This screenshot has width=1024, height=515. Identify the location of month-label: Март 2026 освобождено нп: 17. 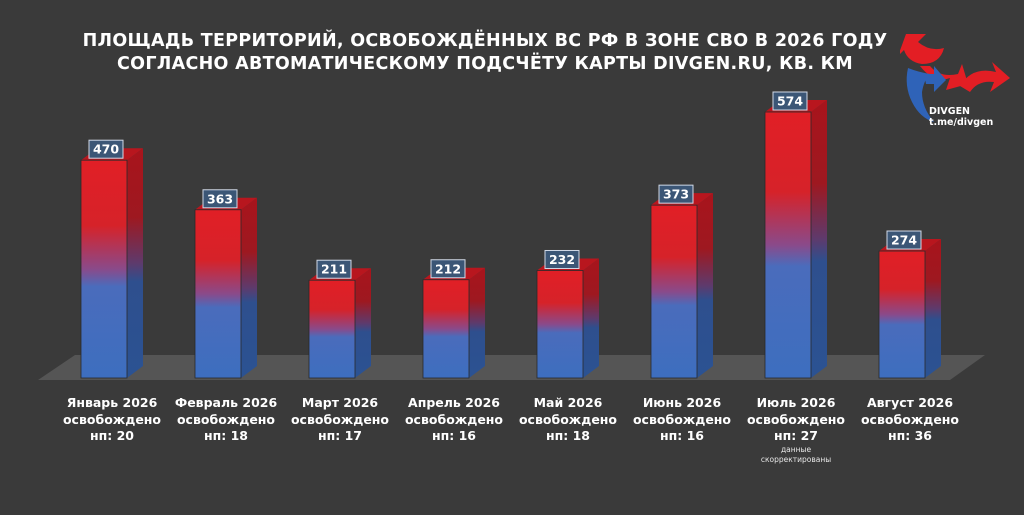
(340, 420).